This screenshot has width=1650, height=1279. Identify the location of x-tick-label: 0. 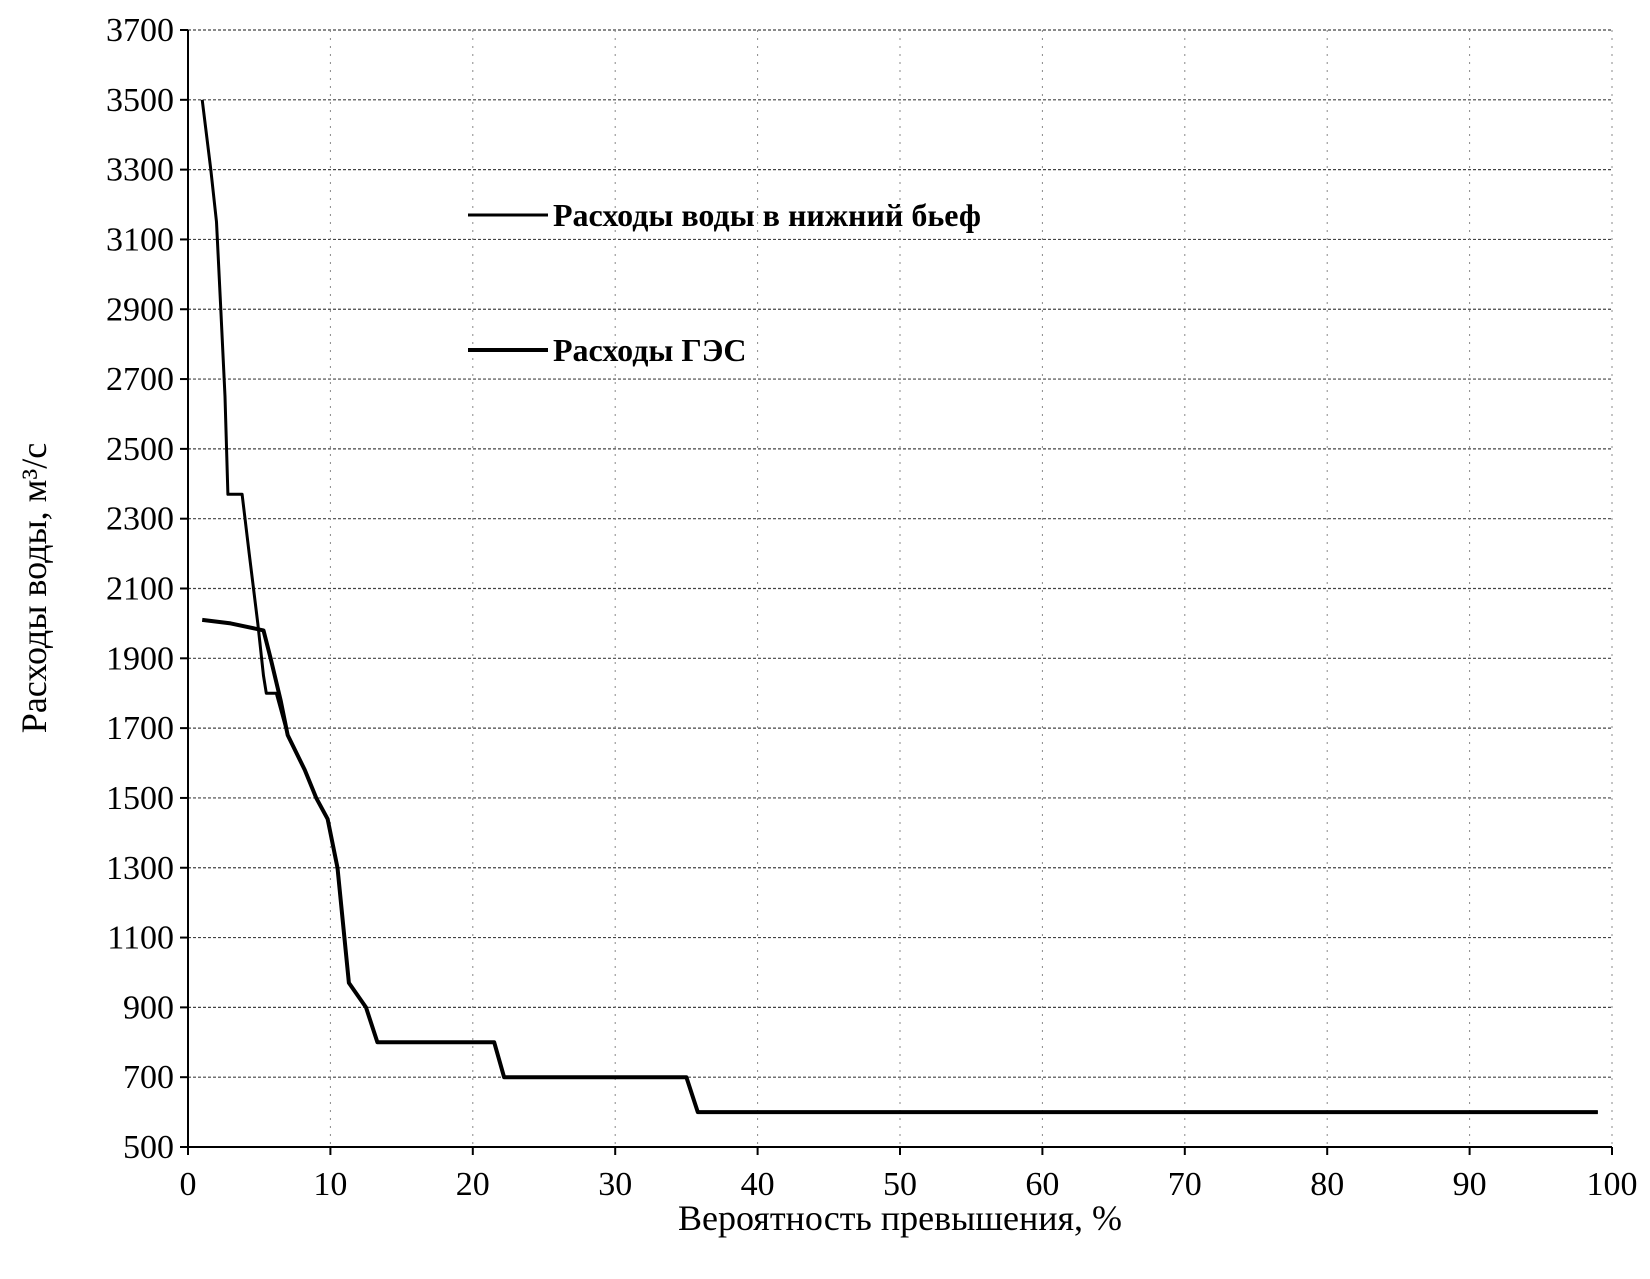
(188, 1184).